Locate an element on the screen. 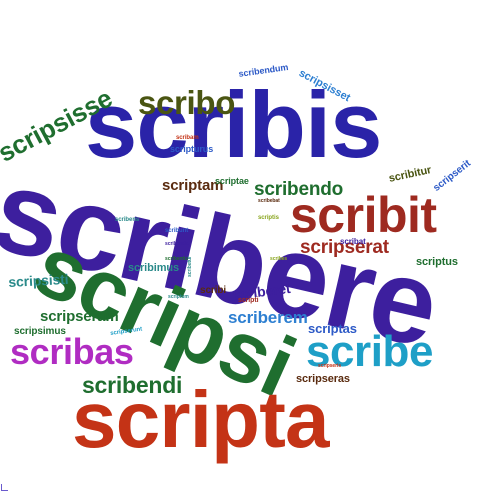 The width and height of the screenshot is (480, 492). word-scripseris: scripseris is located at coordinates (330, 366).